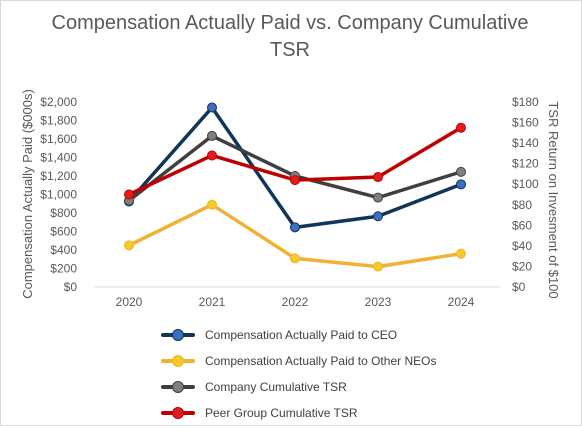  I want to click on y-tick-label: $400, so click(63, 250).